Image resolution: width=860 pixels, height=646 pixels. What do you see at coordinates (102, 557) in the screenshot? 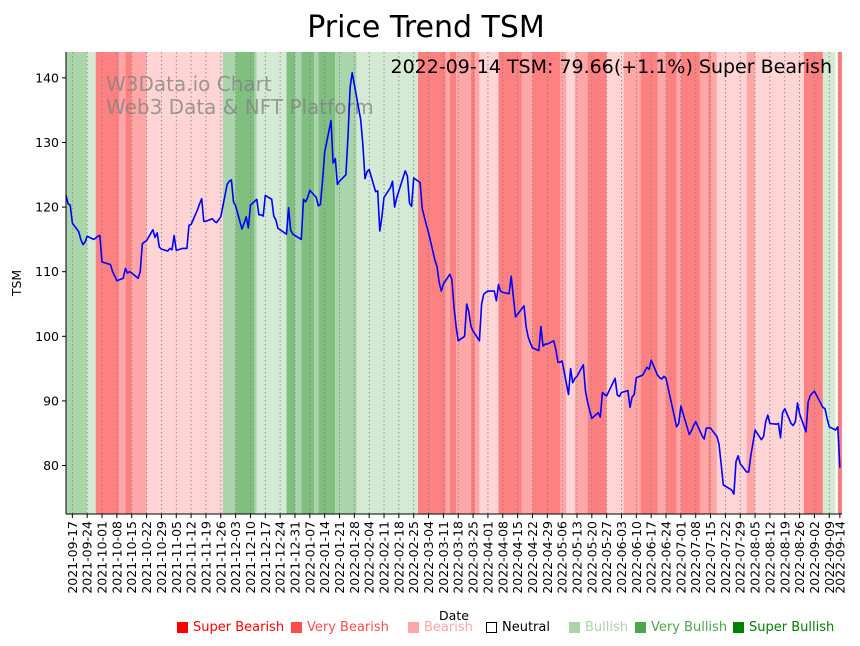
I see `x-tick-label: 2021-10-01` at bounding box center [102, 557].